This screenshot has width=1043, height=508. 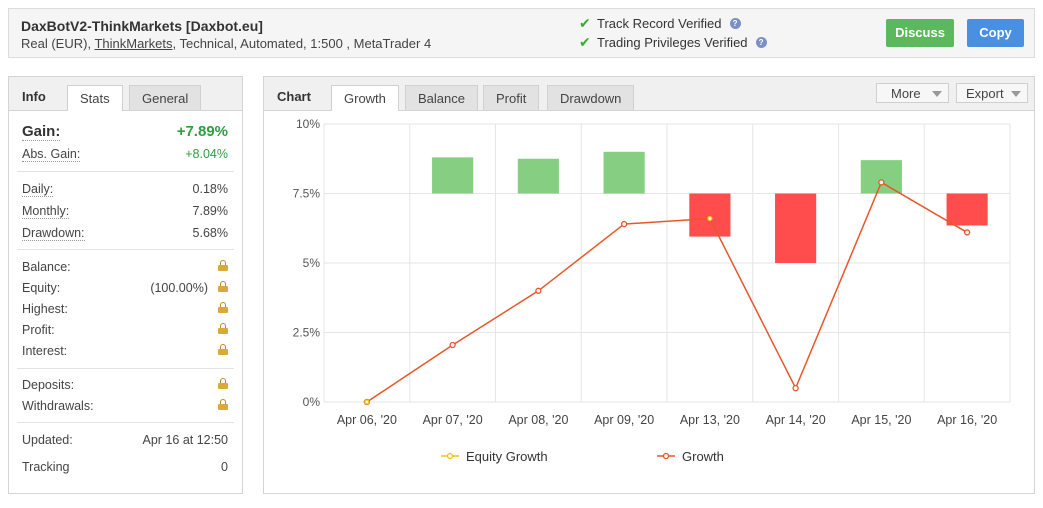 I want to click on x-tick-label: Apr 07, '20, so click(x=453, y=420).